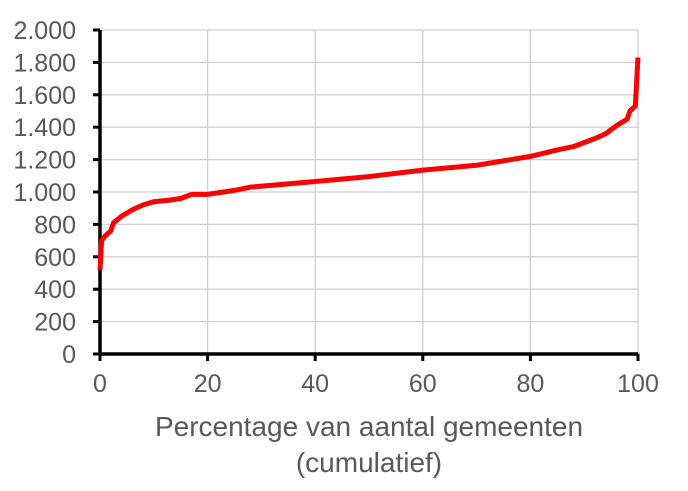 This screenshot has height=491, width=688. What do you see at coordinates (44, 96) in the screenshot?
I see `y-tick-label: 1.600` at bounding box center [44, 96].